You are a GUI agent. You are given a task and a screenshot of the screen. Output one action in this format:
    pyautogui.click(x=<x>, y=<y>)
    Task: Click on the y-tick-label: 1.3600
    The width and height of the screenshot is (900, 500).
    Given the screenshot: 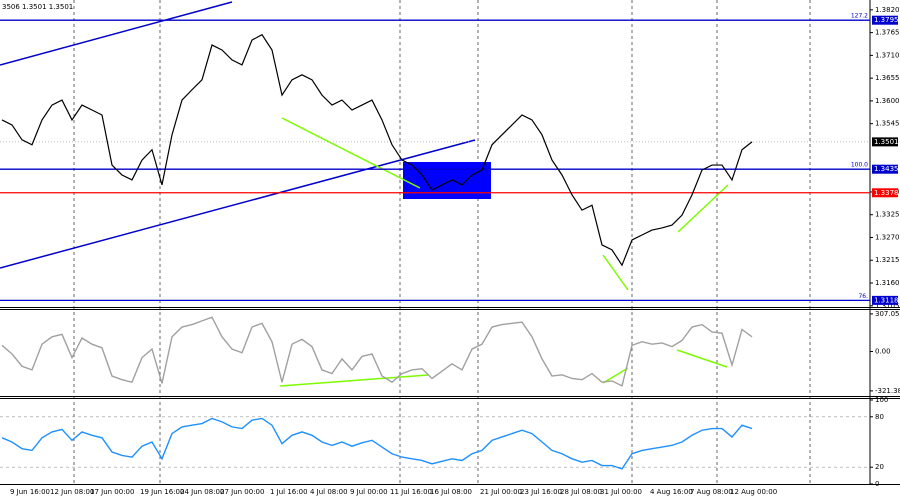 What is the action you would take?
    pyautogui.click(x=887, y=101)
    